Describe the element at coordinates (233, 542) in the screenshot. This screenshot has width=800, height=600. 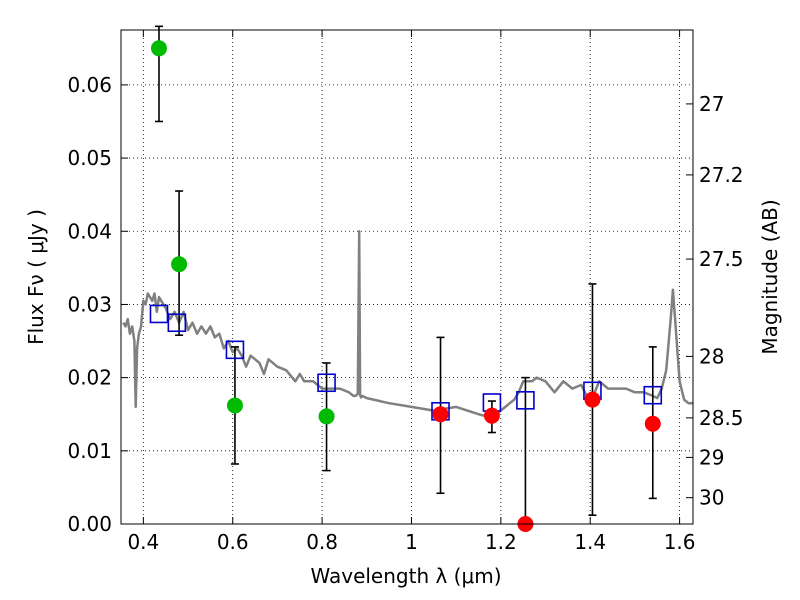
I see `x-tick-label: 0.6` at that location.